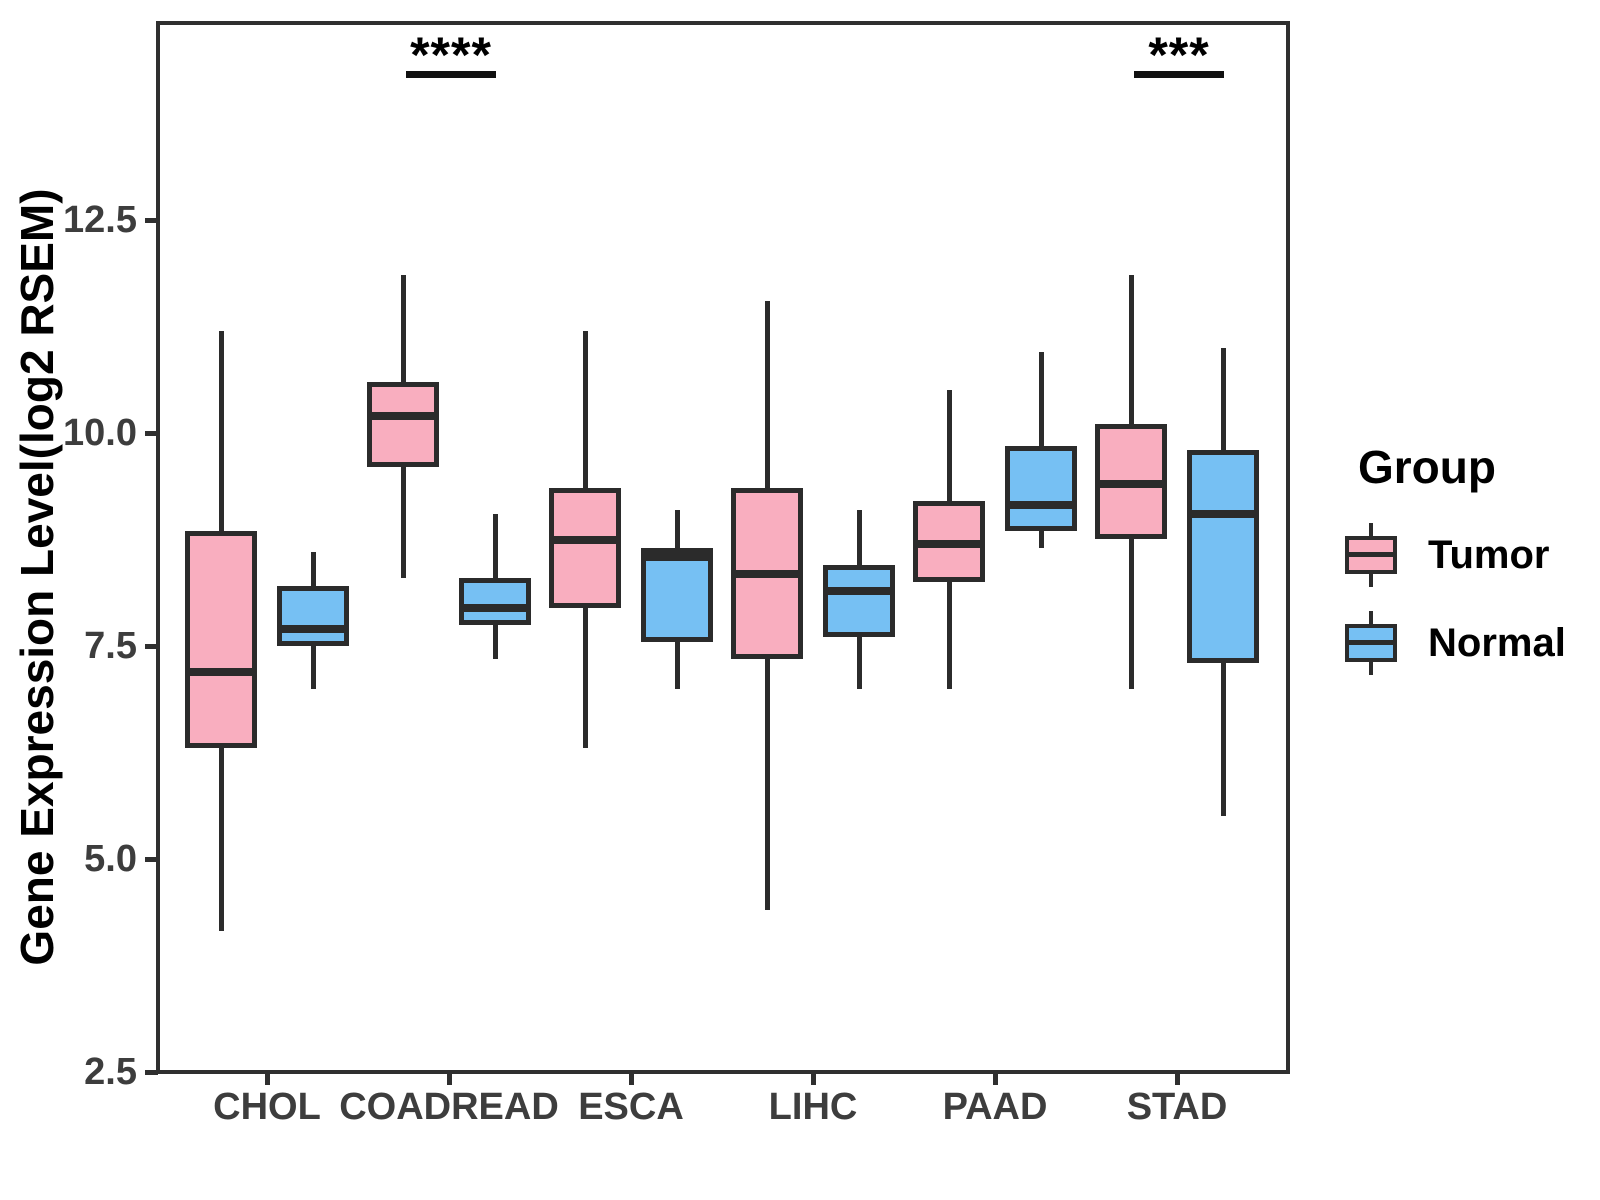  What do you see at coordinates (100, 433) in the screenshot?
I see `y-tick-label: 10.0` at bounding box center [100, 433].